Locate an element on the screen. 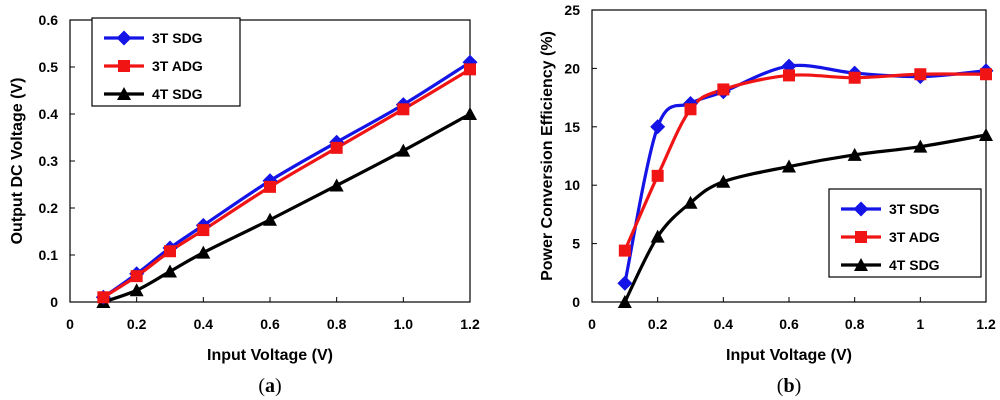  y-axis-label-a: Output DC Voltage (V) is located at coordinates (17, 161).